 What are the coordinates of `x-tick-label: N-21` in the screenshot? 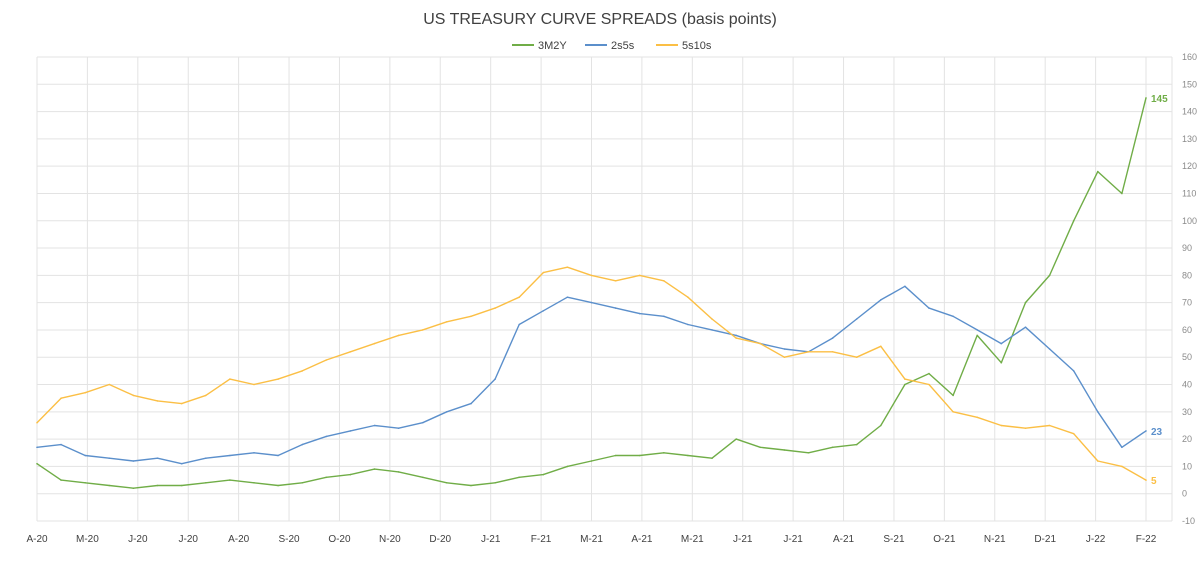 It's located at (995, 539).